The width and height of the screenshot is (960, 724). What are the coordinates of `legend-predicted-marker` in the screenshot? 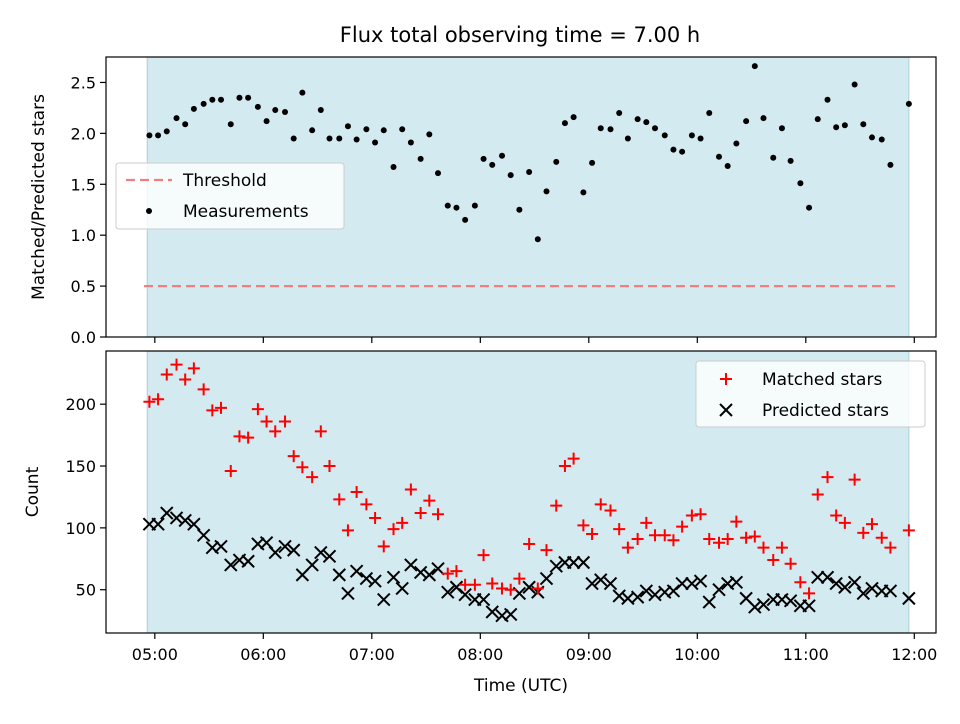 It's located at (726, 410).